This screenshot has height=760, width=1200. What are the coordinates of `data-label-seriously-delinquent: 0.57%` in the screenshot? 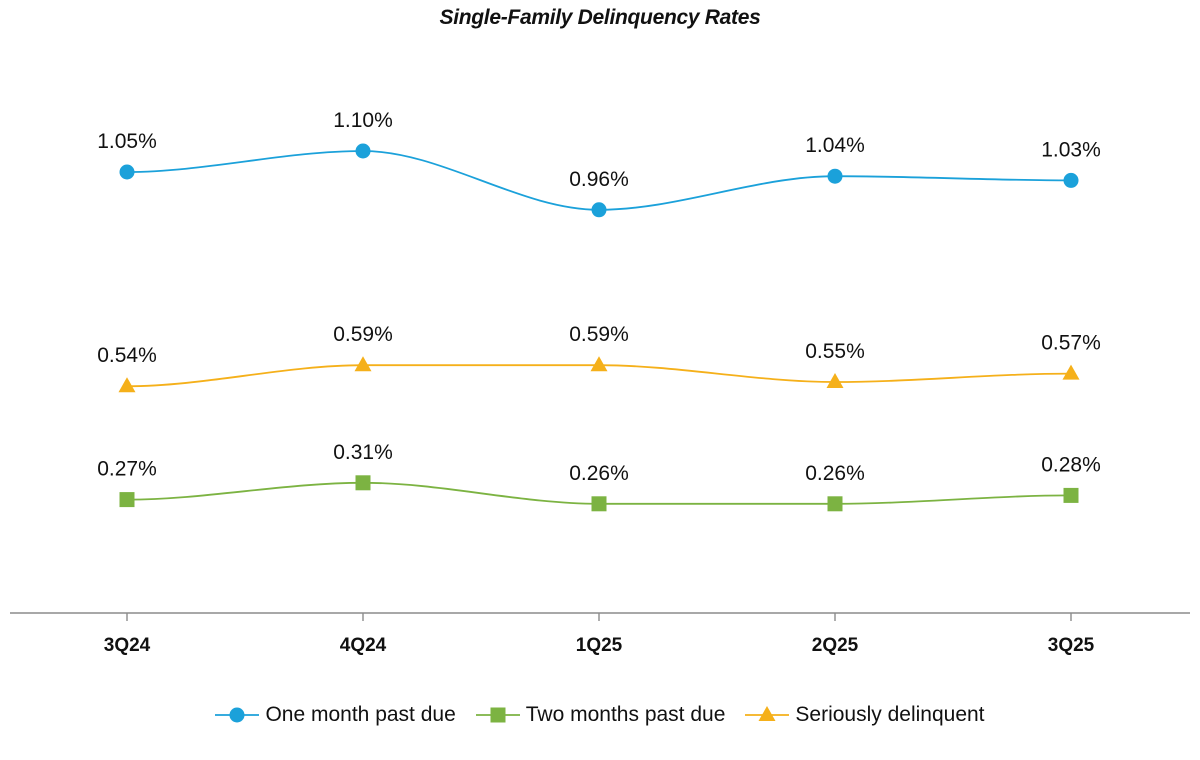 It's located at (1071, 343).